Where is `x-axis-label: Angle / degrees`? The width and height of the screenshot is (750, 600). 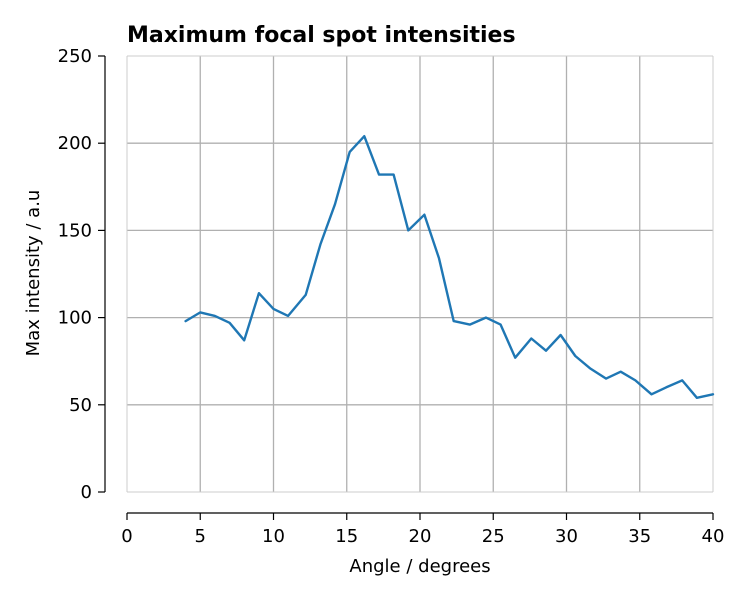 x-axis-label: Angle / degrees is located at coordinates (419, 566).